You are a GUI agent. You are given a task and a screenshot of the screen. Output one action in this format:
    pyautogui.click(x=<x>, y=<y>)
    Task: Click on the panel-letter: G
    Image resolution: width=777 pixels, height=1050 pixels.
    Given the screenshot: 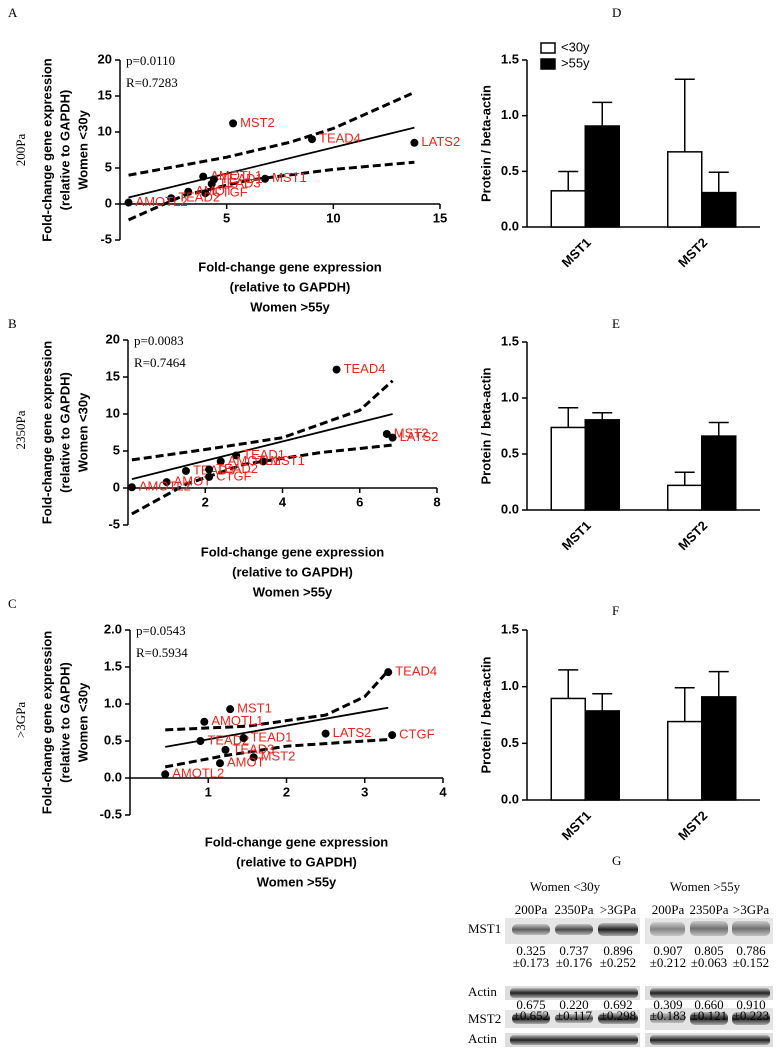 What is the action you would take?
    pyautogui.click(x=616, y=860)
    